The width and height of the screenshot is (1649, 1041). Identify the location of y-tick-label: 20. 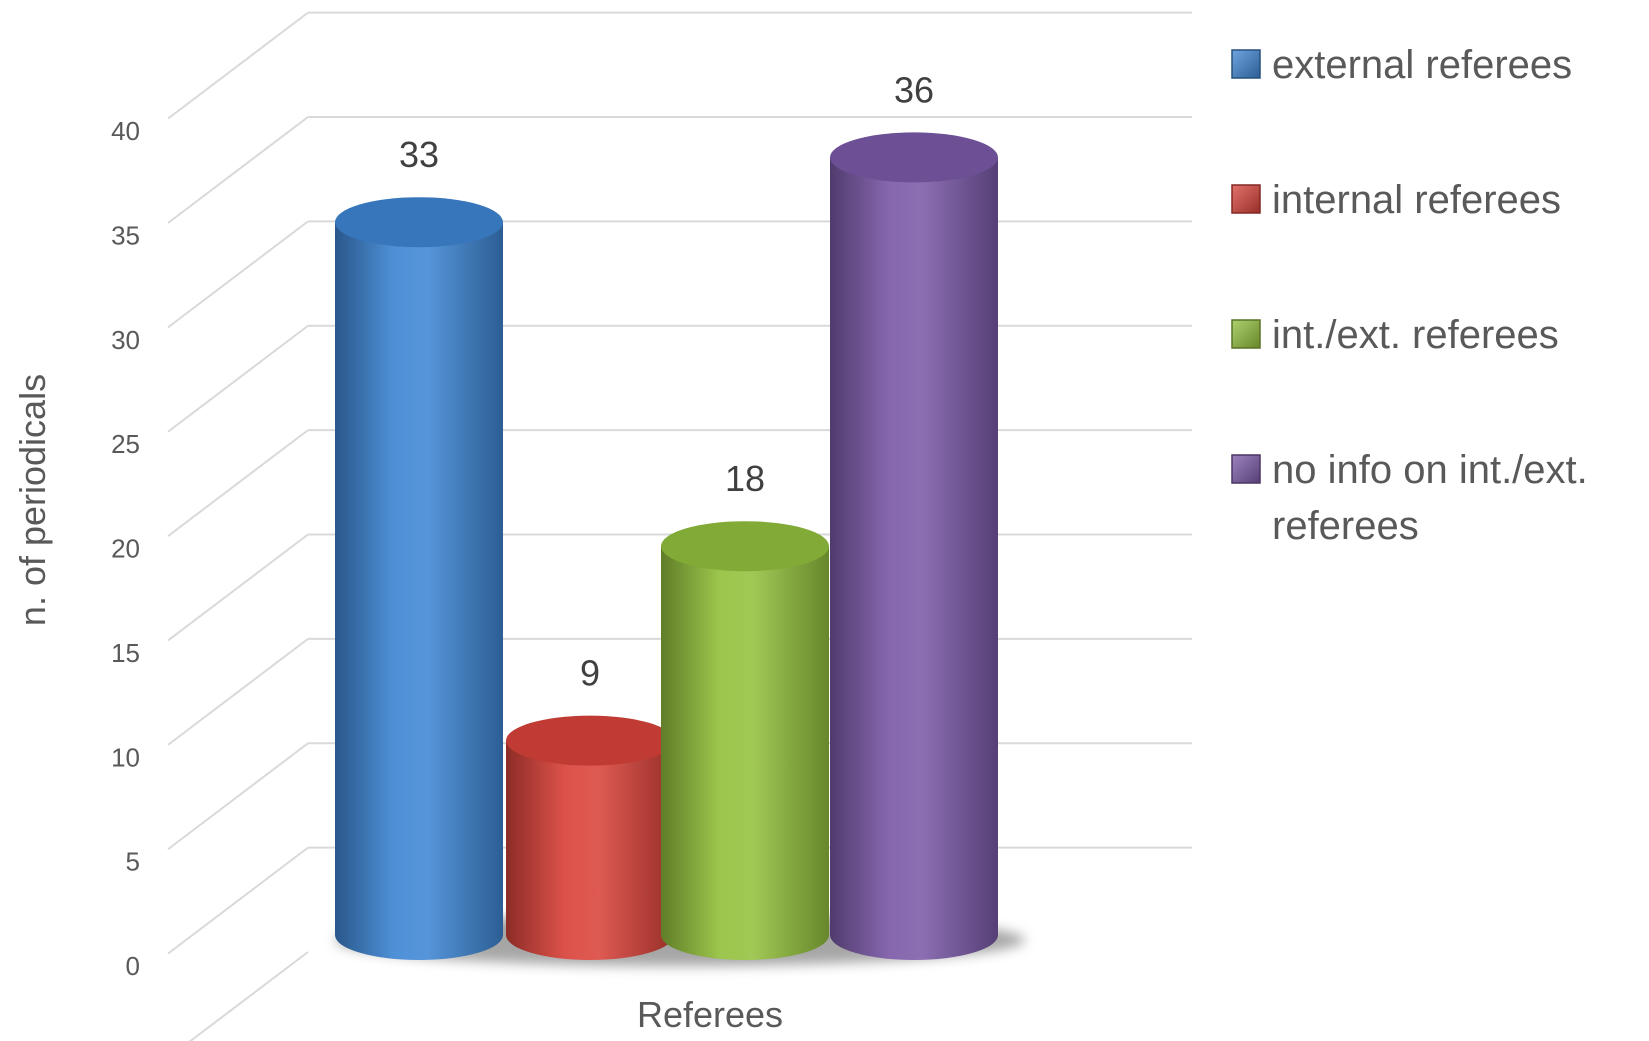
(125, 549).